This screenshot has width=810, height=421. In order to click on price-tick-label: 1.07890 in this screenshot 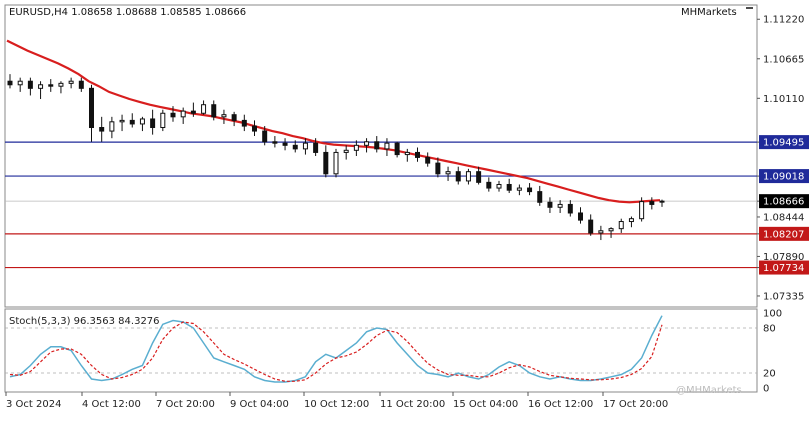, I will do `click(783, 257)`.